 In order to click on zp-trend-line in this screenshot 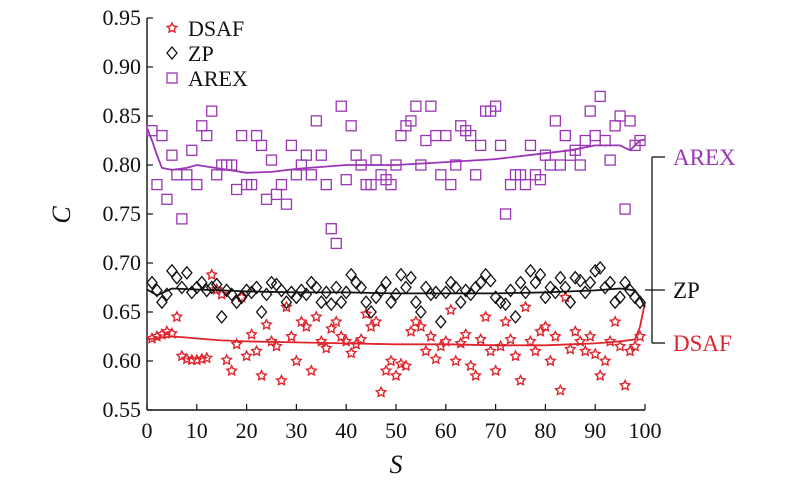, I will do `click(396, 297)`.